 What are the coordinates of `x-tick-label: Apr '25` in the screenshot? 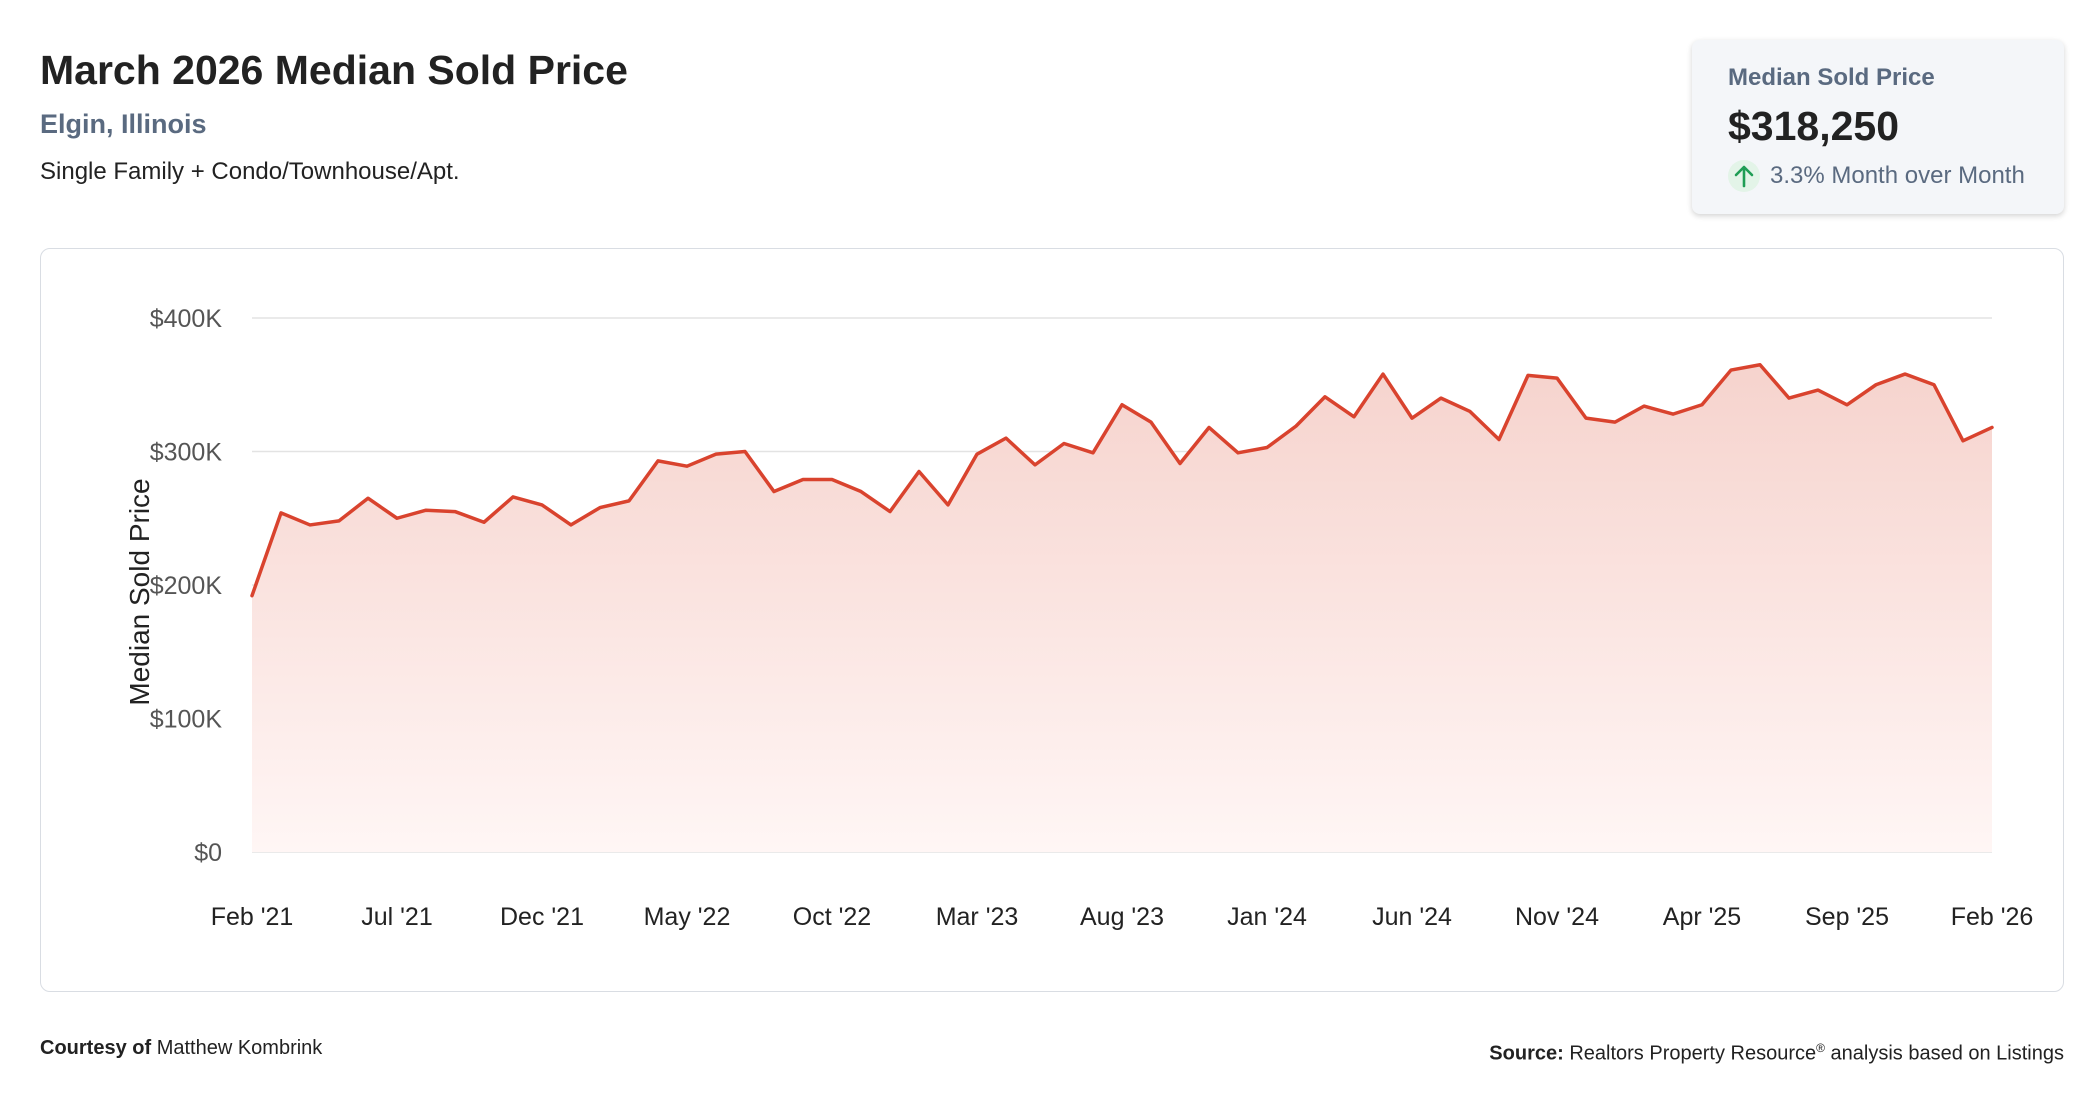 It's located at (1702, 917).